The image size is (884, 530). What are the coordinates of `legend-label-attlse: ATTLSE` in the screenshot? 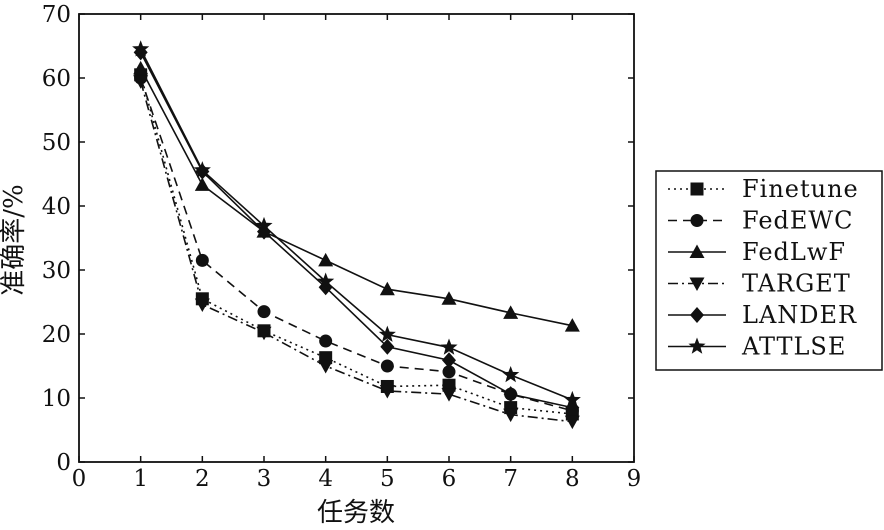 It's located at (793, 347).